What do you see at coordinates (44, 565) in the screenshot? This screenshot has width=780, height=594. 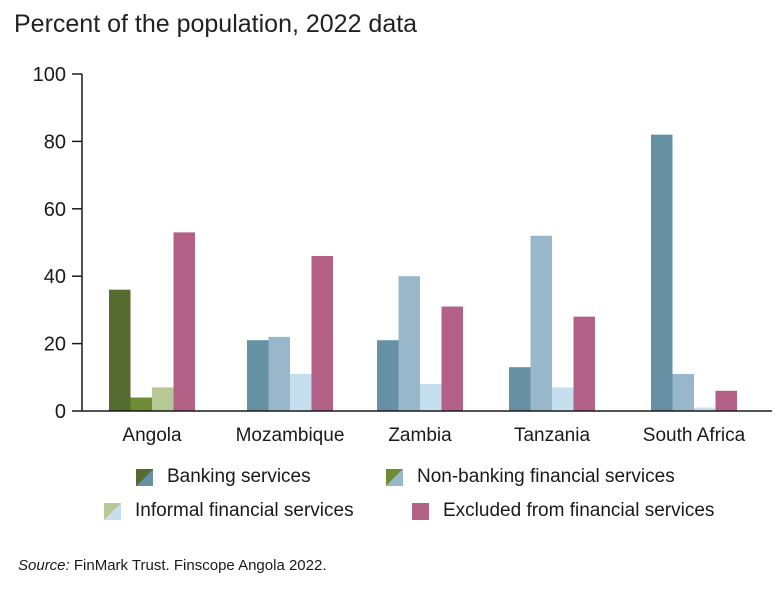 I see `source-label: Source:` at bounding box center [44, 565].